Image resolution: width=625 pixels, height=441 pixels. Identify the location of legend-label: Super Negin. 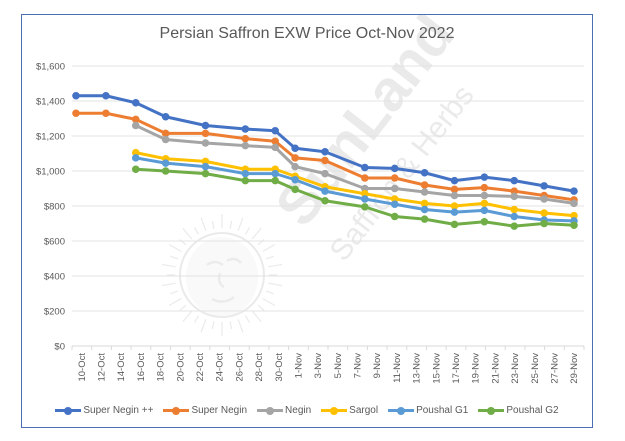
(219, 410).